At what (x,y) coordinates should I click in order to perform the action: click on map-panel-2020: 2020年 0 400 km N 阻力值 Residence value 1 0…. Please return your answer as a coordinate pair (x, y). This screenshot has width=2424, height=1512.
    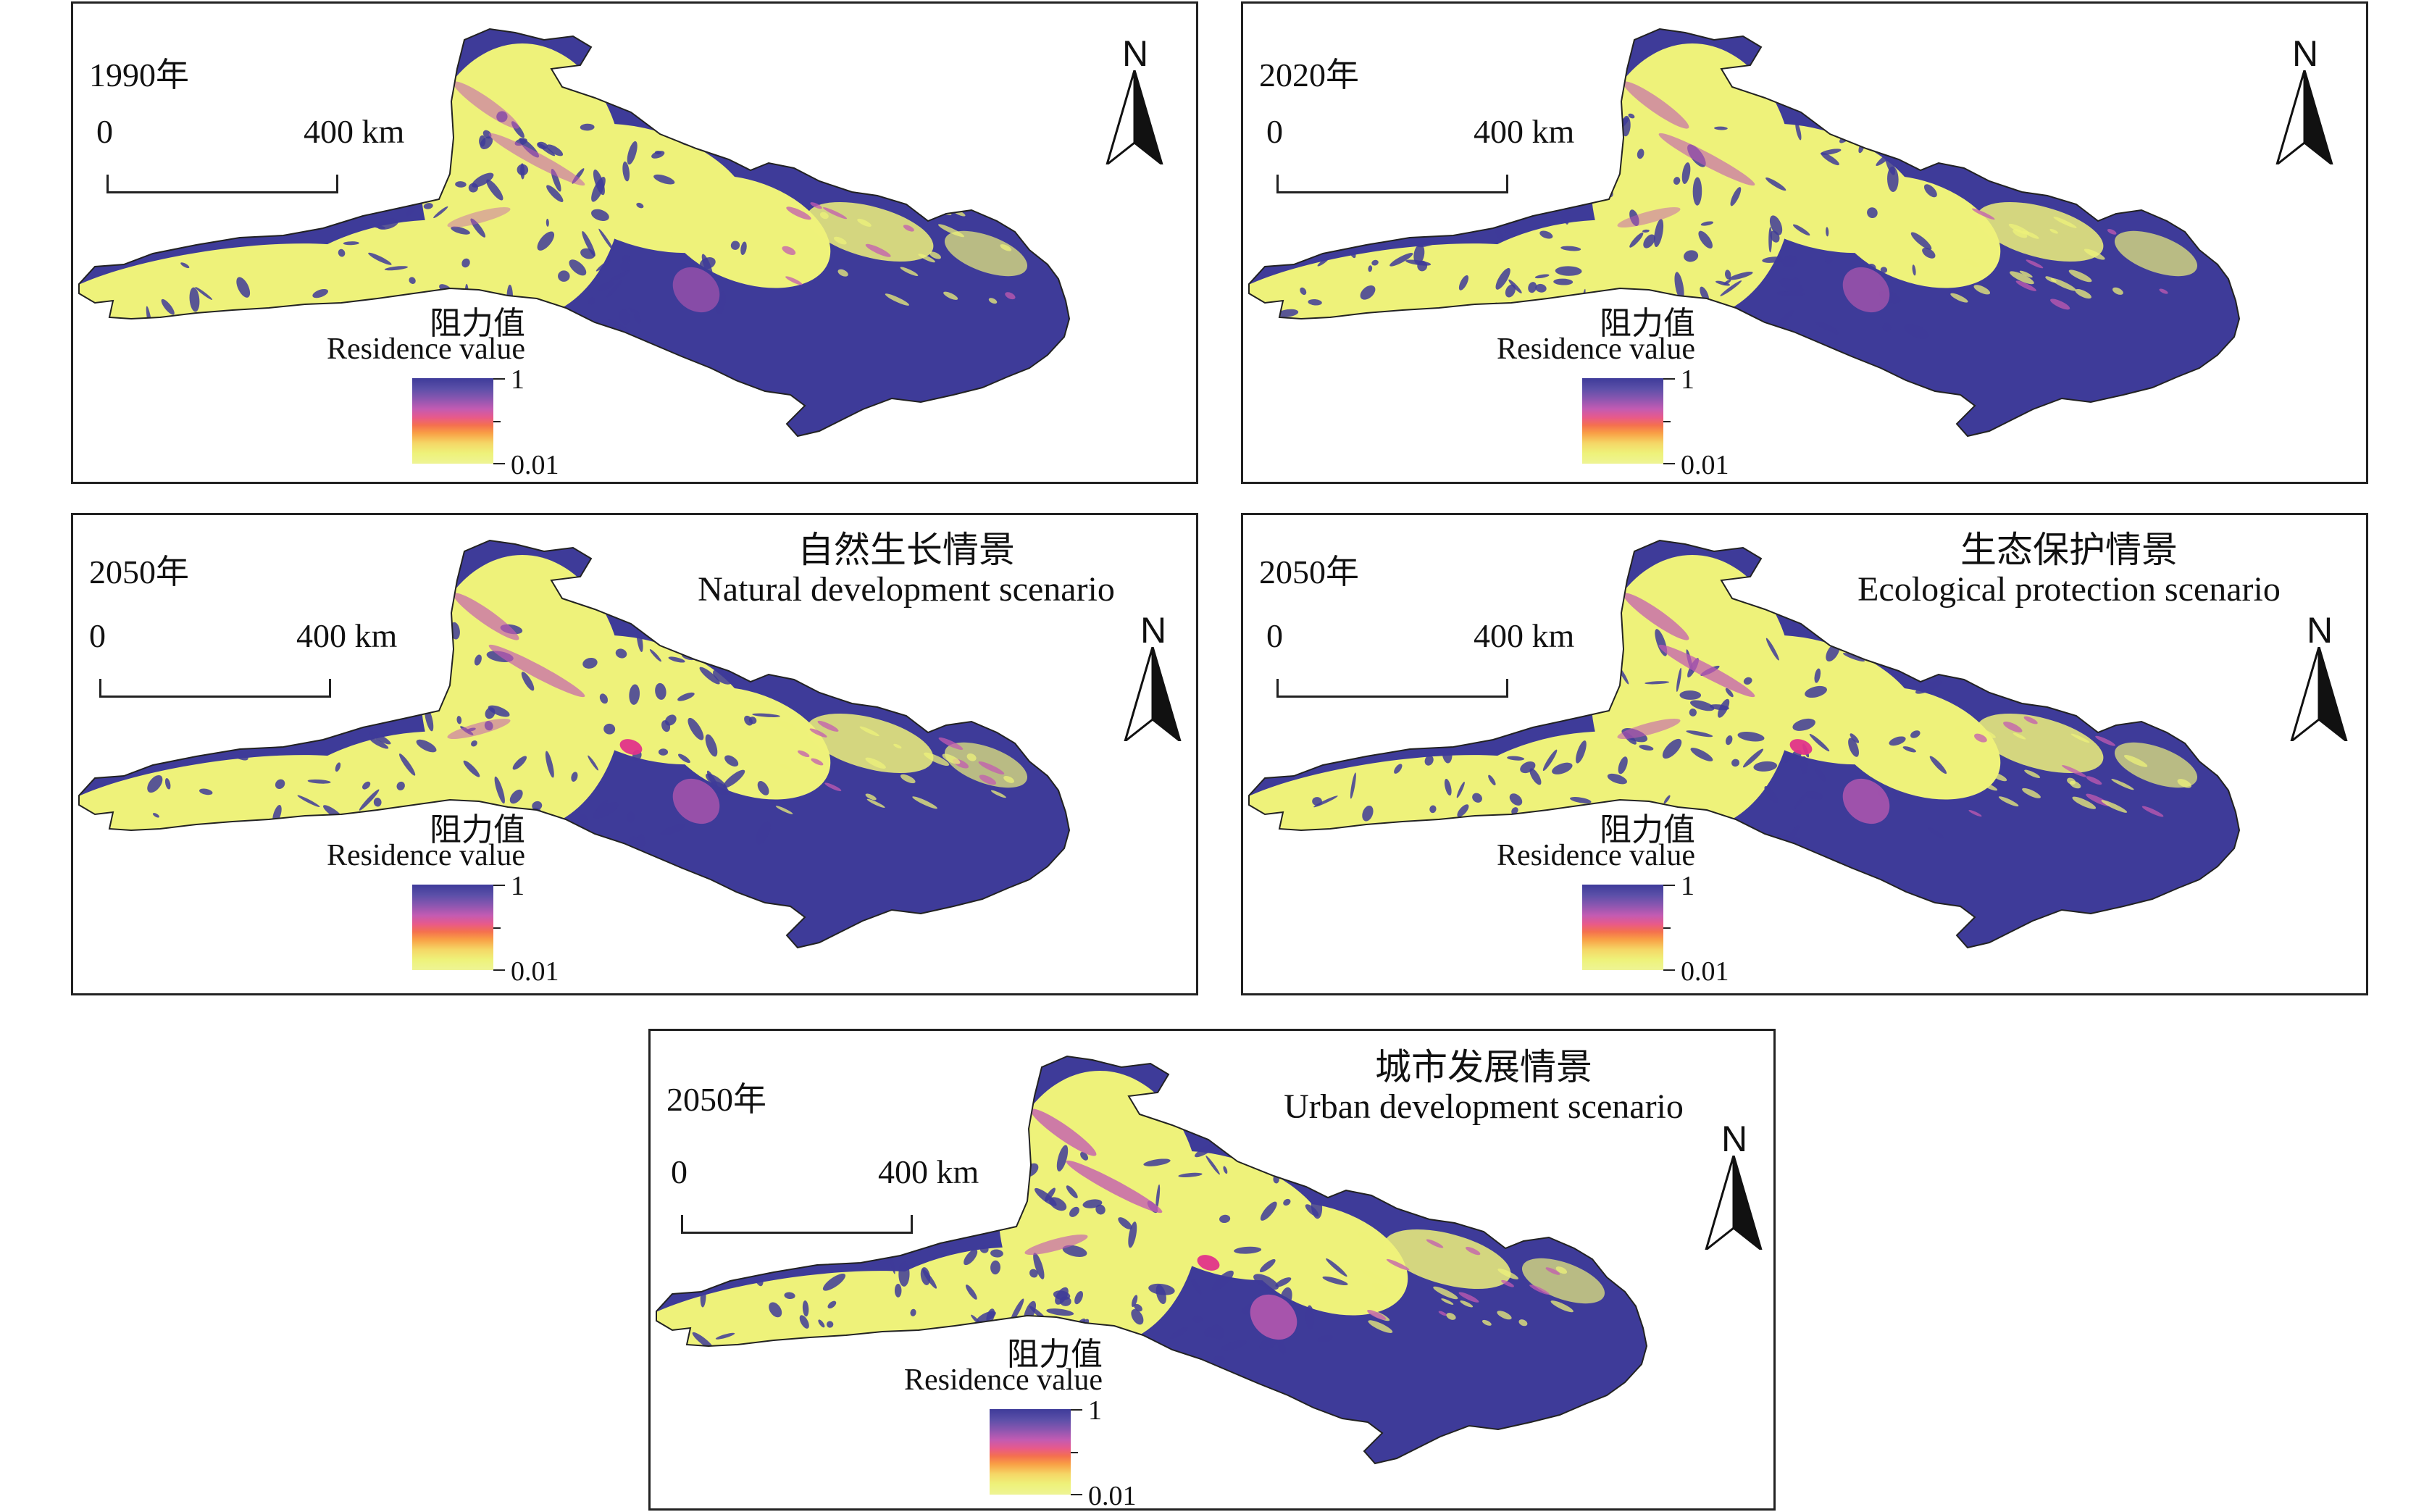
    Looking at the image, I should click on (1804, 242).